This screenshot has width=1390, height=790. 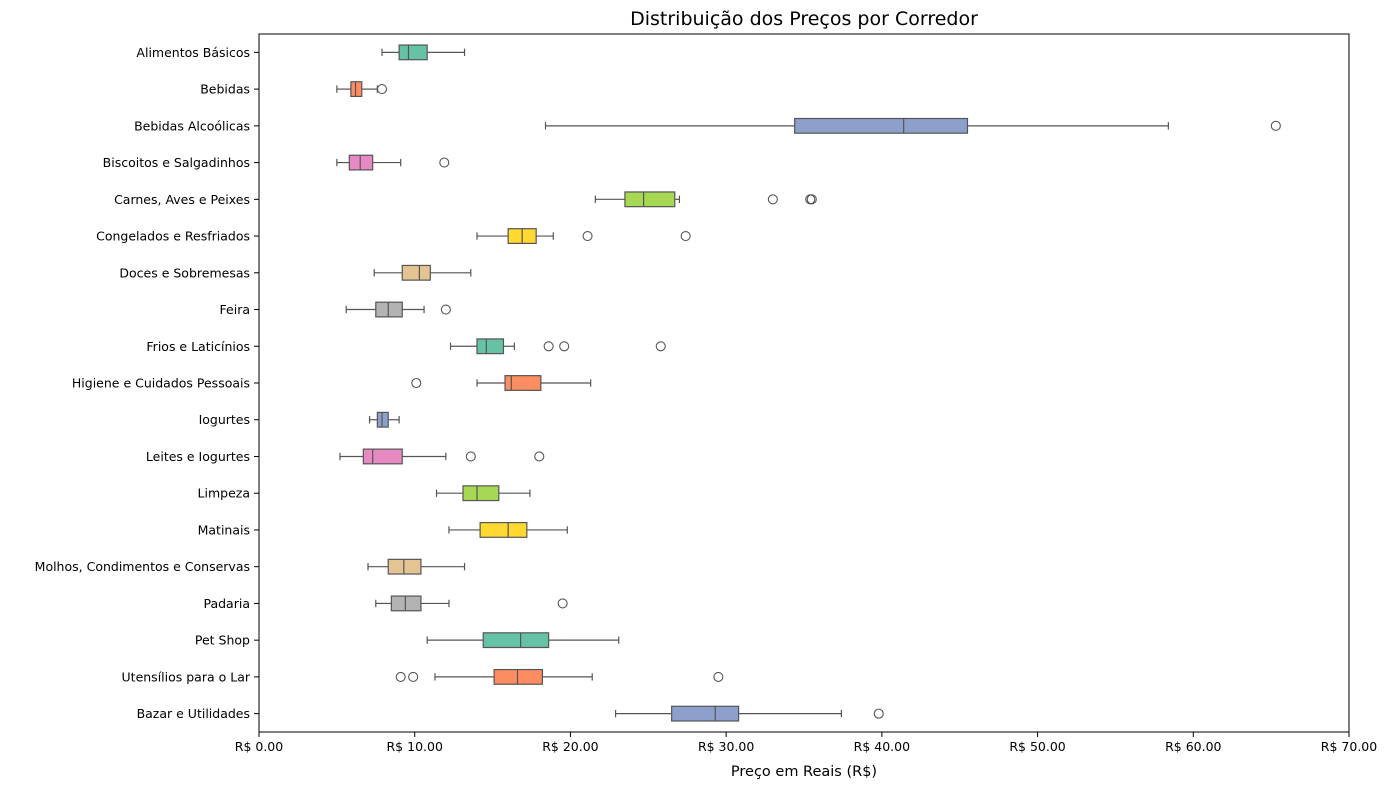 What do you see at coordinates (570, 746) in the screenshot?
I see `x-tick-label: R$ 20.00` at bounding box center [570, 746].